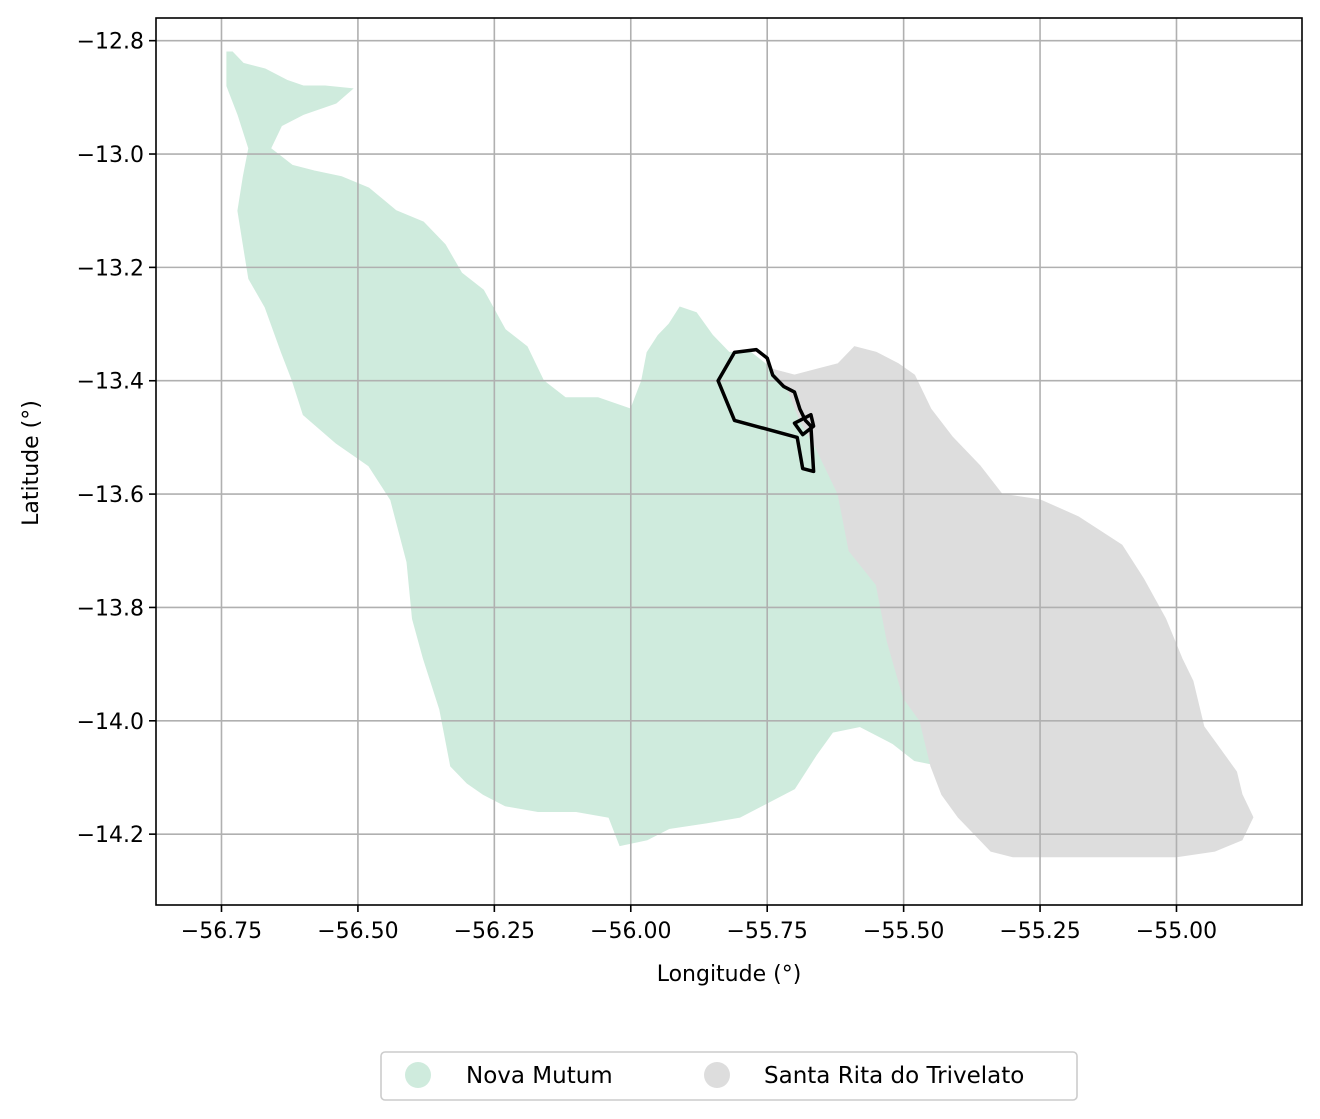 This screenshot has height=1119, width=1320. I want to click on x-tick-label: −56.25, so click(494, 931).